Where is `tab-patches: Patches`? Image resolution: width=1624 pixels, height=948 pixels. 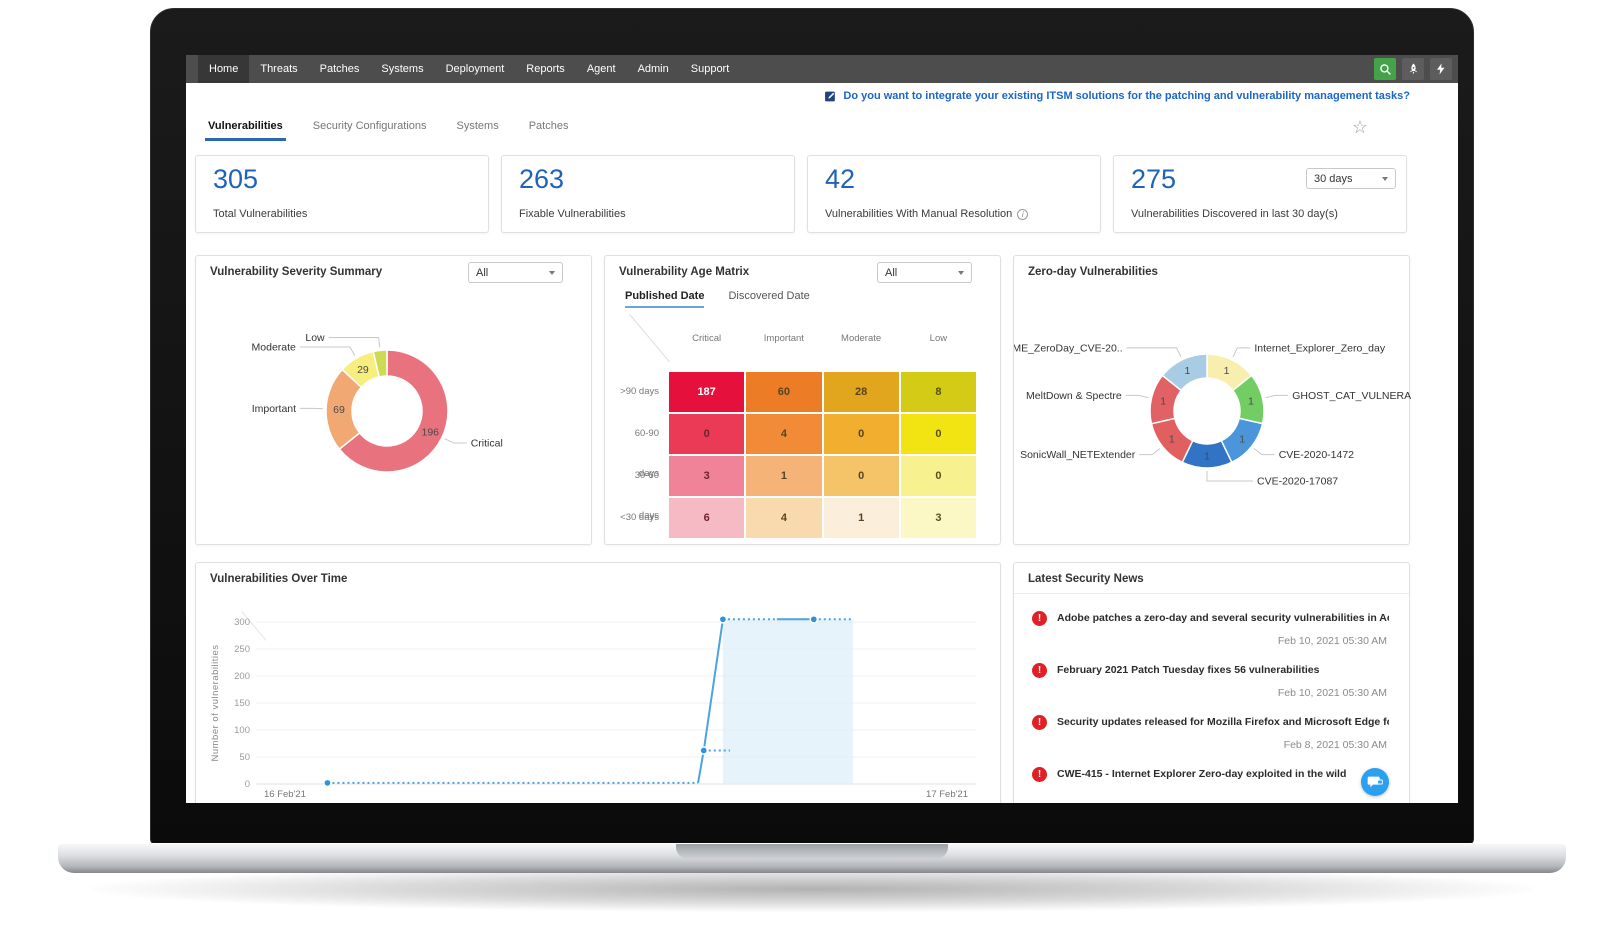
tab-patches: Patches is located at coordinates (548, 126).